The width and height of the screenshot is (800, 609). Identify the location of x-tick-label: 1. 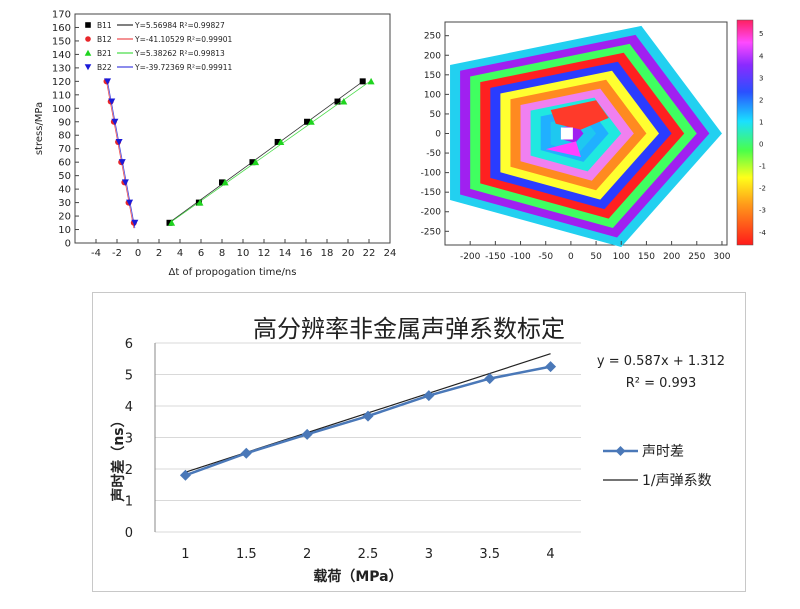
(185, 554).